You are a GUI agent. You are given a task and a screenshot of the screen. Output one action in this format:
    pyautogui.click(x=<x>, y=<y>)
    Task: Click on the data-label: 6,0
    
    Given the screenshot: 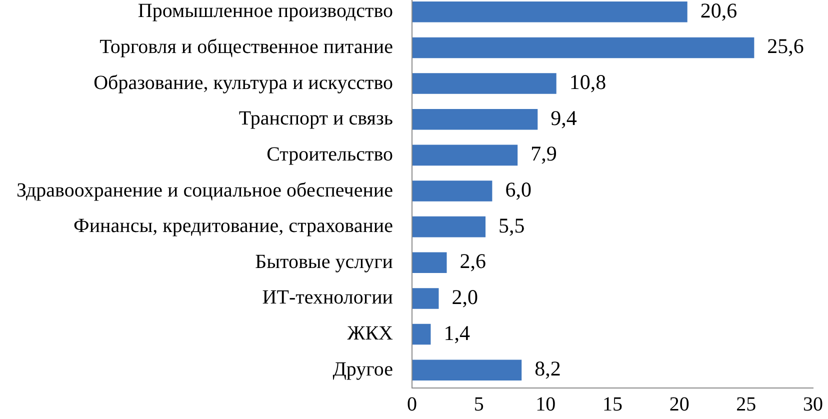 What is the action you would take?
    pyautogui.click(x=518, y=190)
    